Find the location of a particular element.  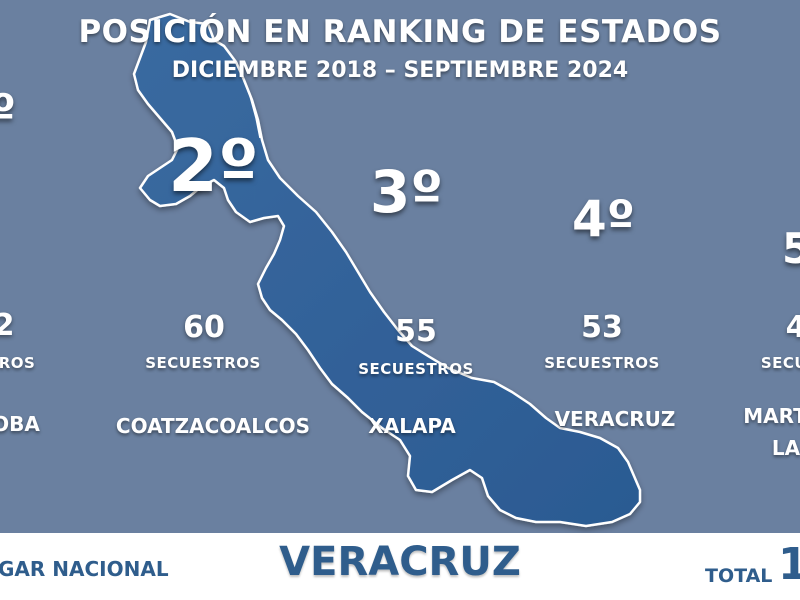

rank-label-4: 4º is located at coordinates (603, 219).